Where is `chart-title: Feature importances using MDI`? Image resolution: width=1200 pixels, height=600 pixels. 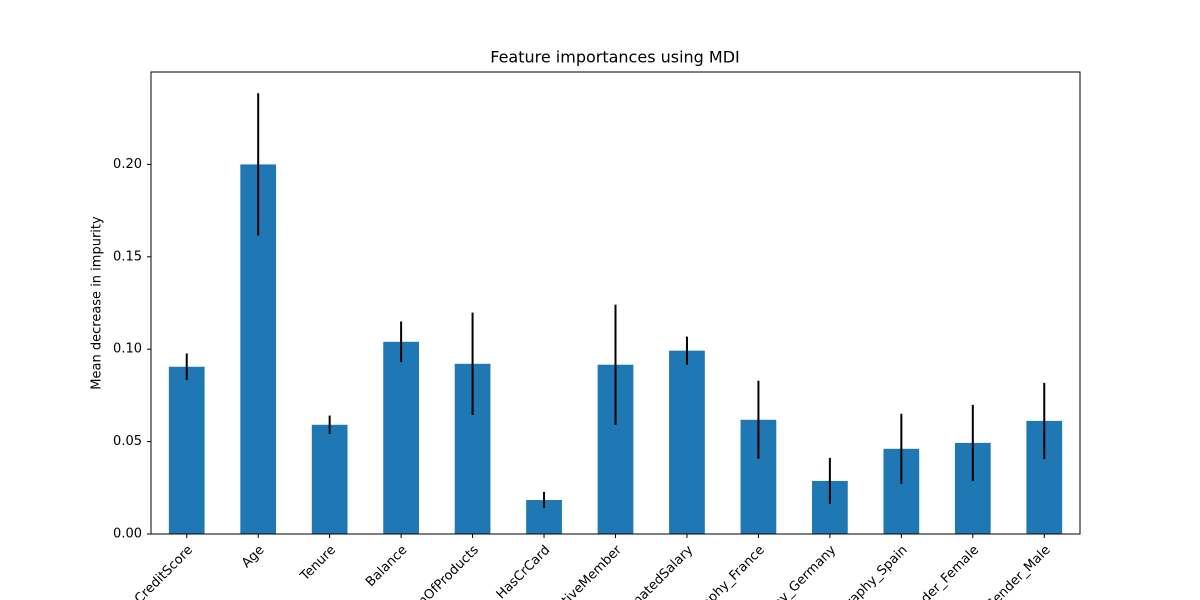 chart-title: Feature importances using MDI is located at coordinates (615, 57).